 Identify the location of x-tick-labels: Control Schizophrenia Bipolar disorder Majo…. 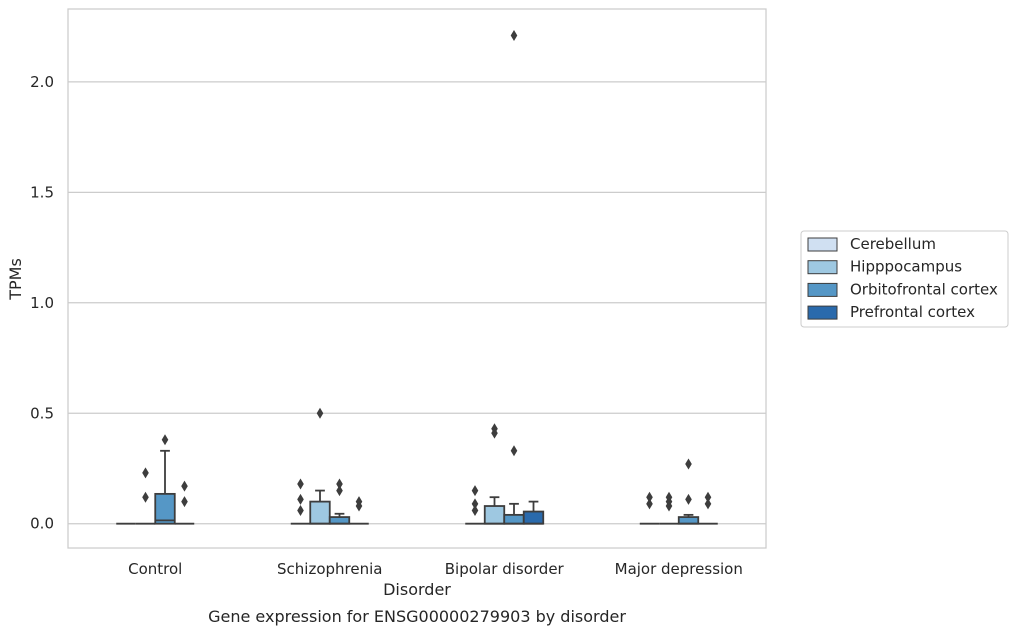
(435, 569).